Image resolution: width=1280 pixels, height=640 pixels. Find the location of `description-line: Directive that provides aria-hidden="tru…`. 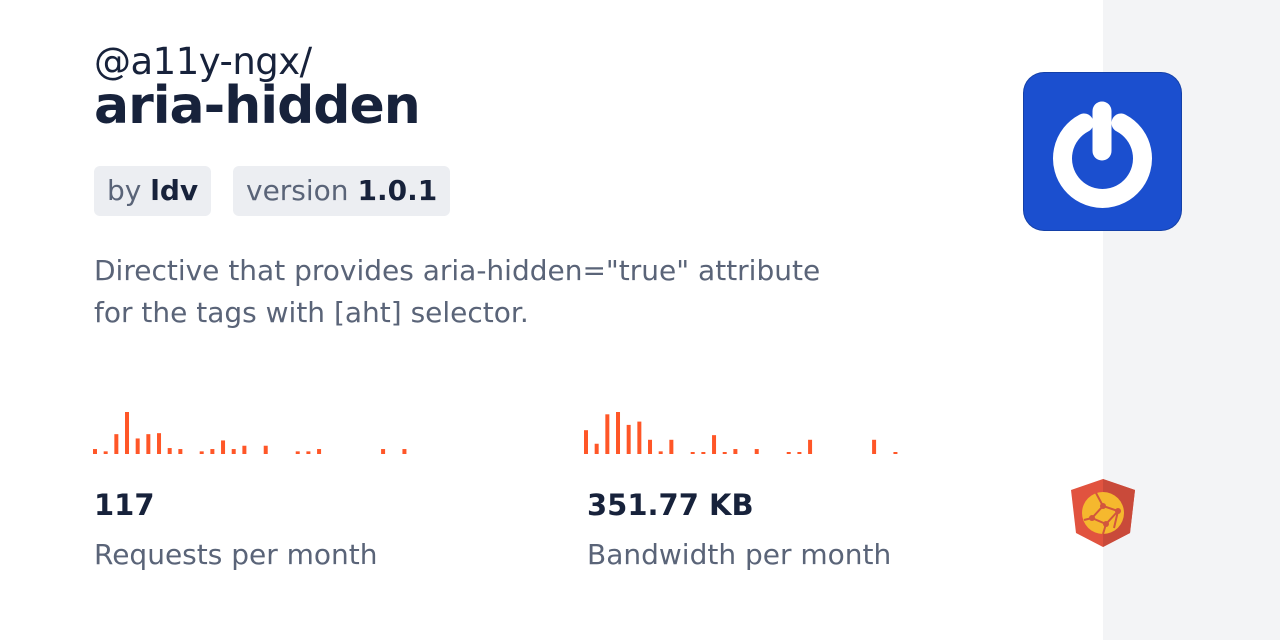

description-line: Directive that provides aria-hidden="tru… is located at coordinates (457, 270).